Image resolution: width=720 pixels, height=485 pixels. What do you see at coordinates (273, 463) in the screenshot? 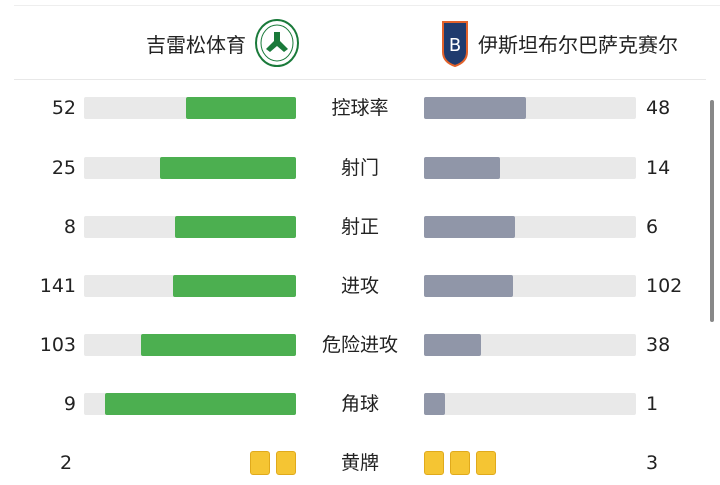
I see `home-yellow-cards` at bounding box center [273, 463].